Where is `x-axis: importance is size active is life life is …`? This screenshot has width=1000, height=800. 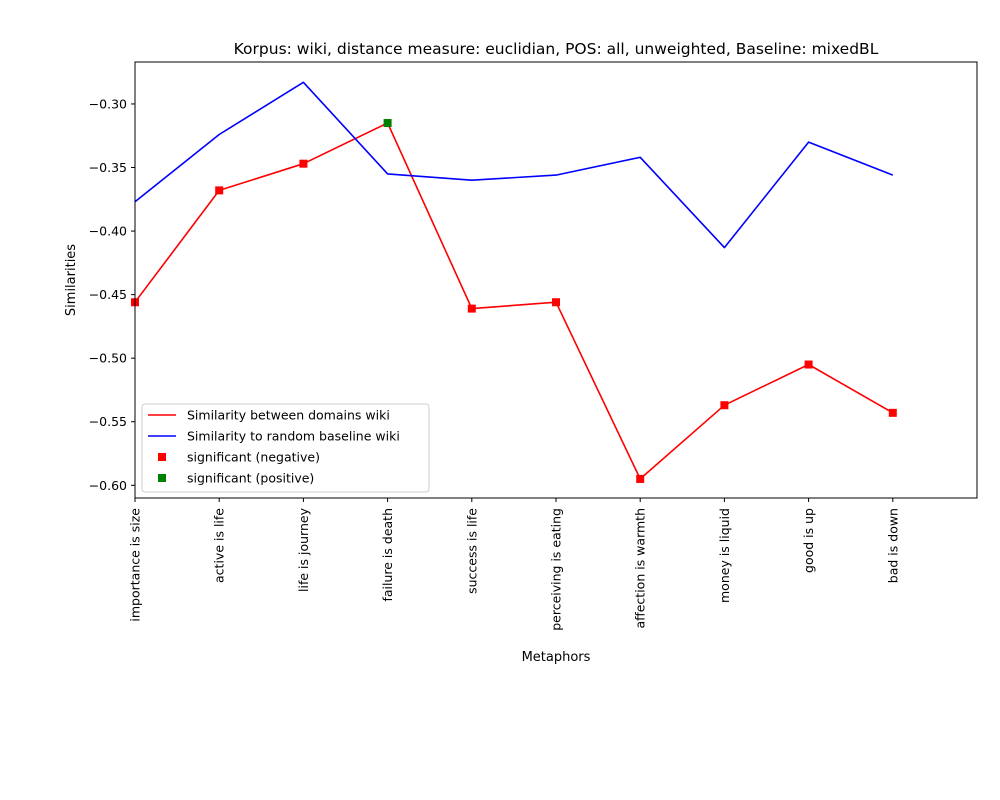
x-axis: importance is size active is life life is … is located at coordinates (514, 564).